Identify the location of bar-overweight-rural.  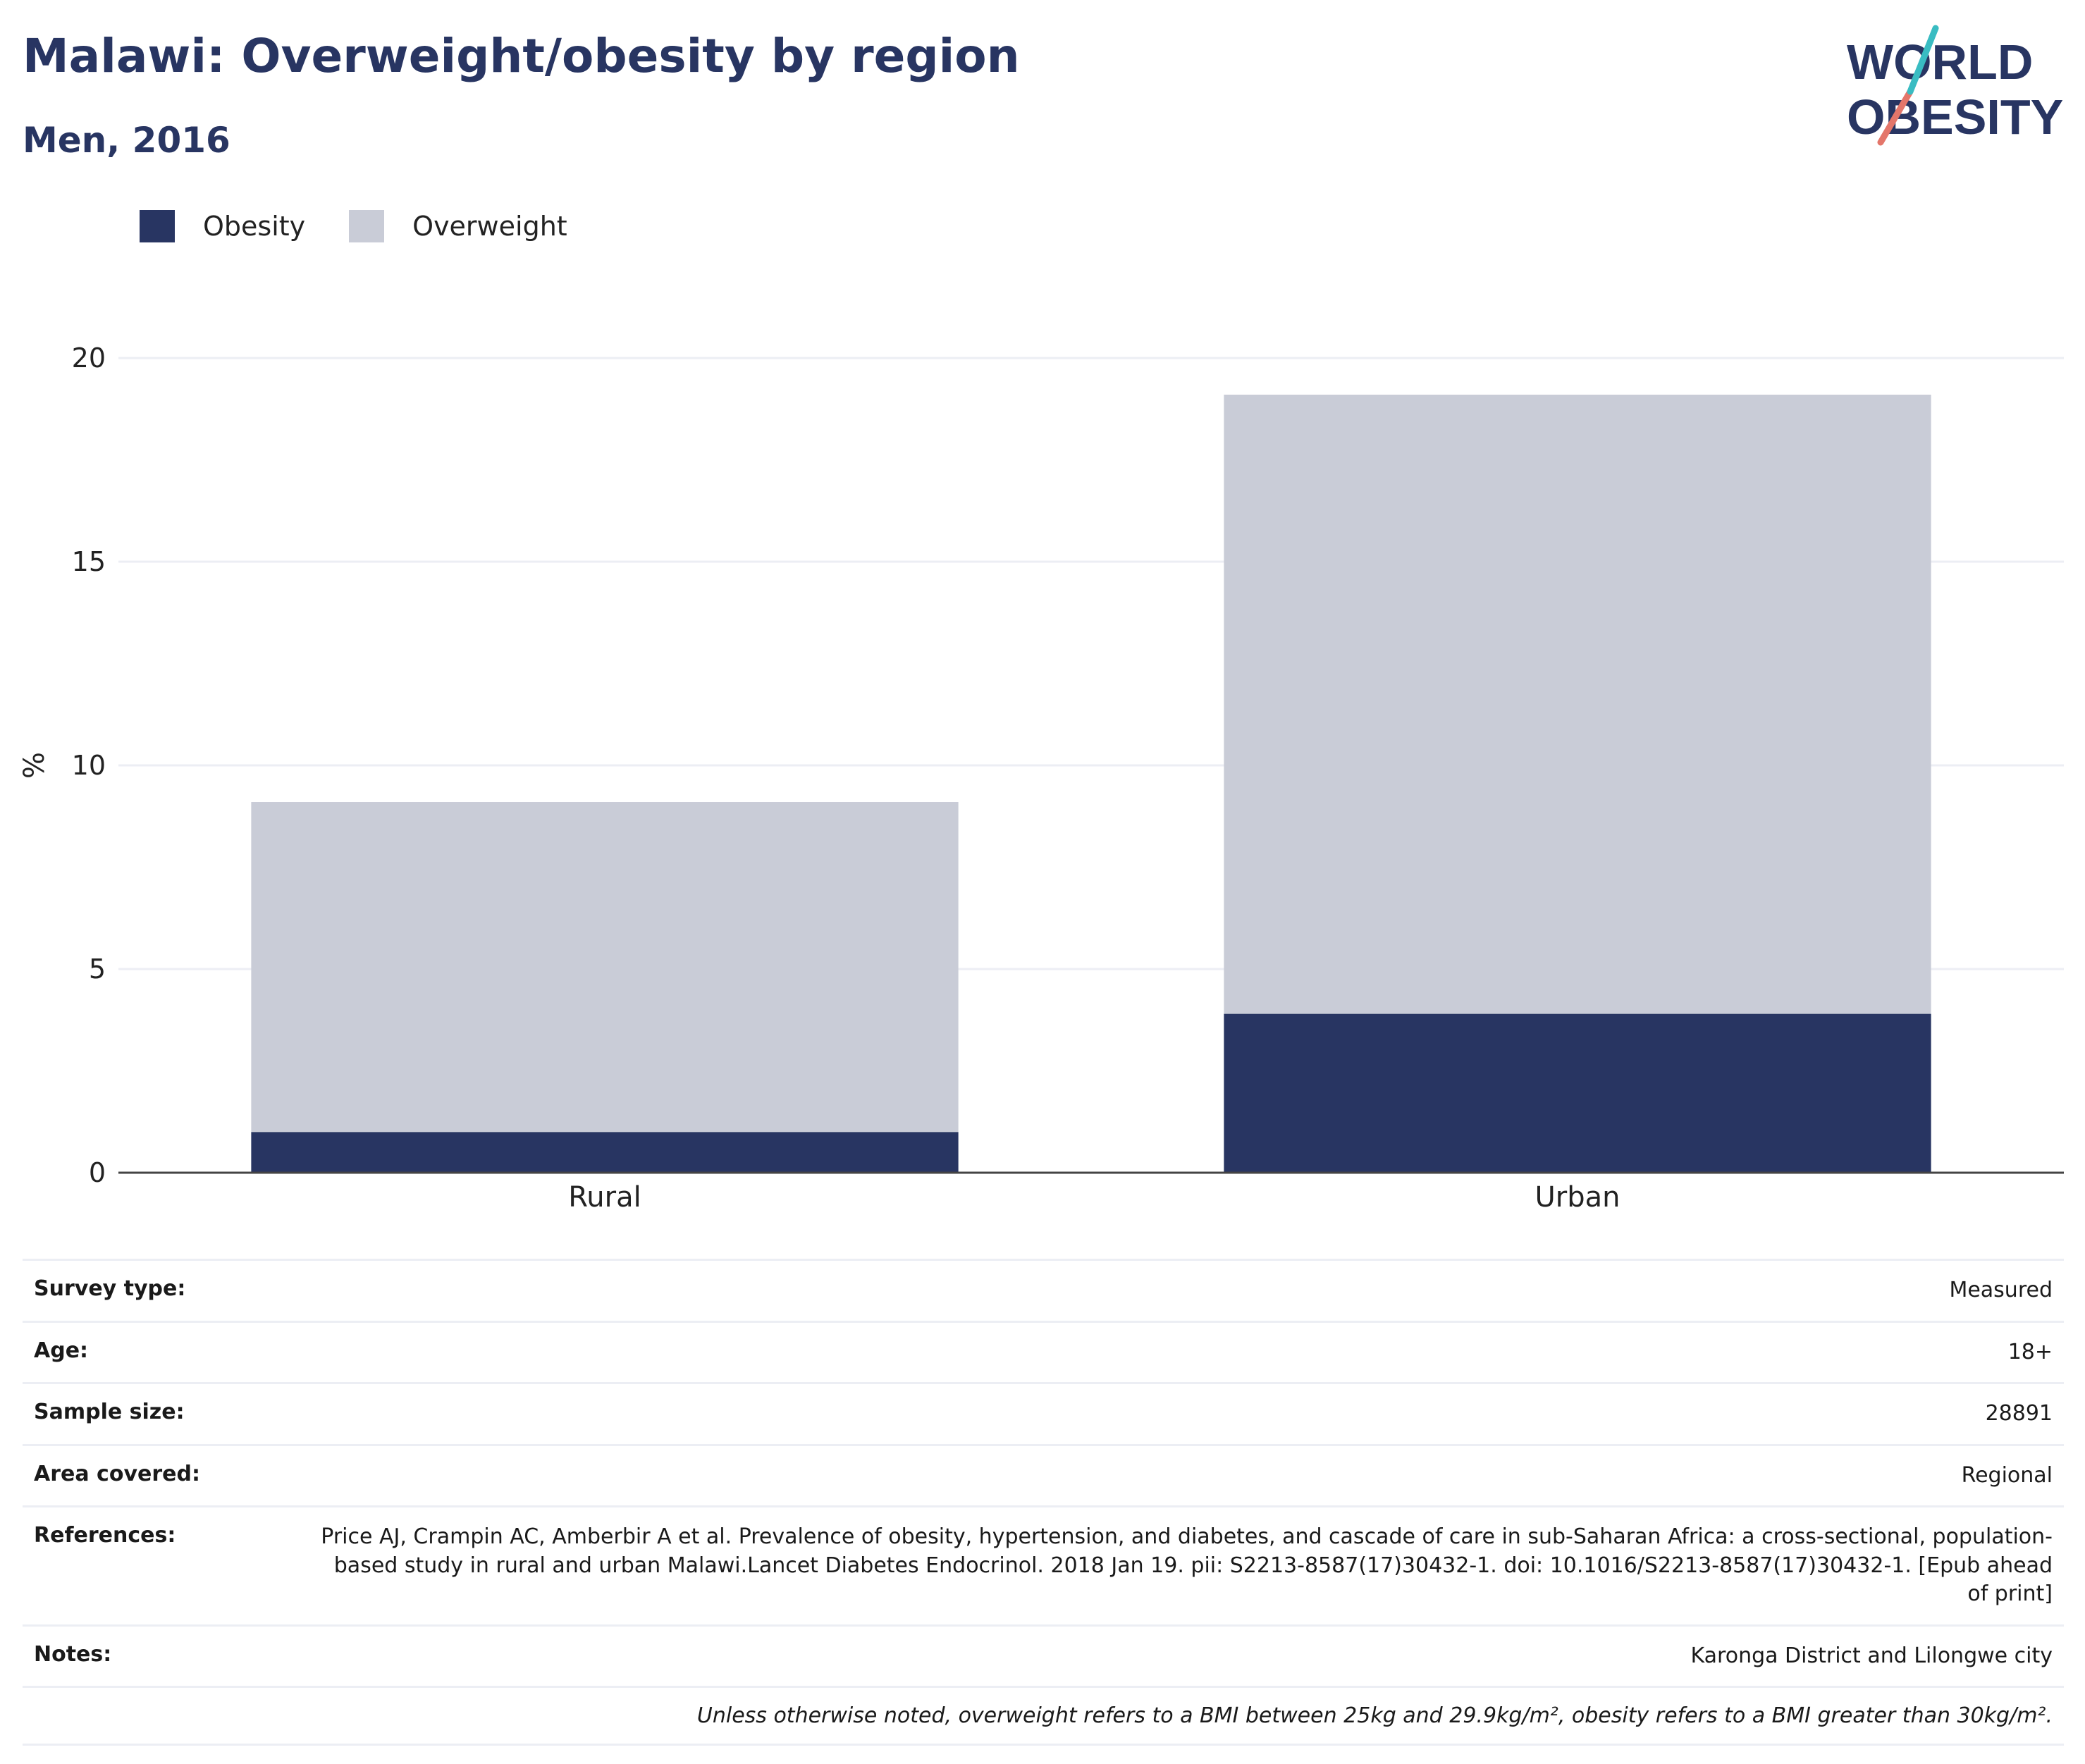
(605, 967).